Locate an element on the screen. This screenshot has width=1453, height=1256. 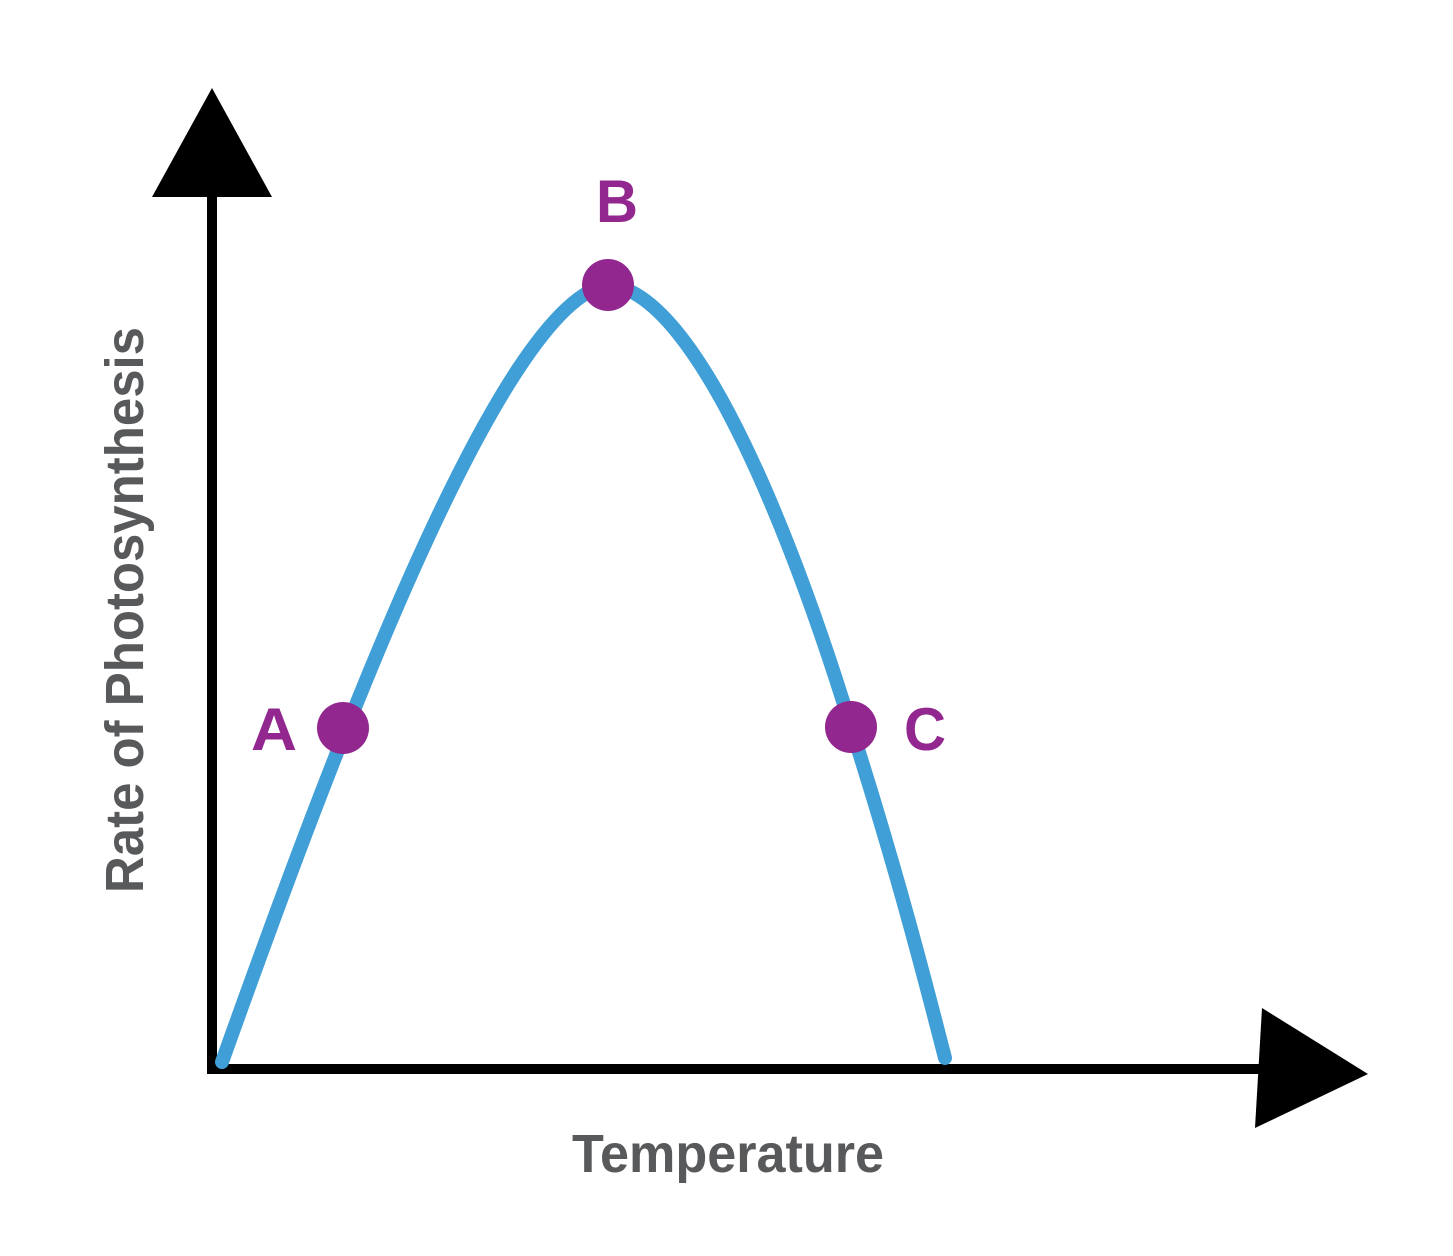
y-axis-arrow is located at coordinates (212, 142).